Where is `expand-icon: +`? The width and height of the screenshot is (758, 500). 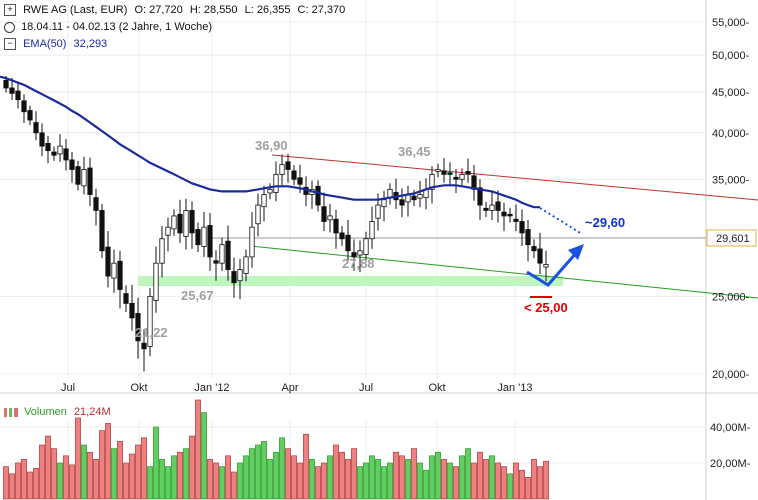
expand-icon: + is located at coordinates (10, 10).